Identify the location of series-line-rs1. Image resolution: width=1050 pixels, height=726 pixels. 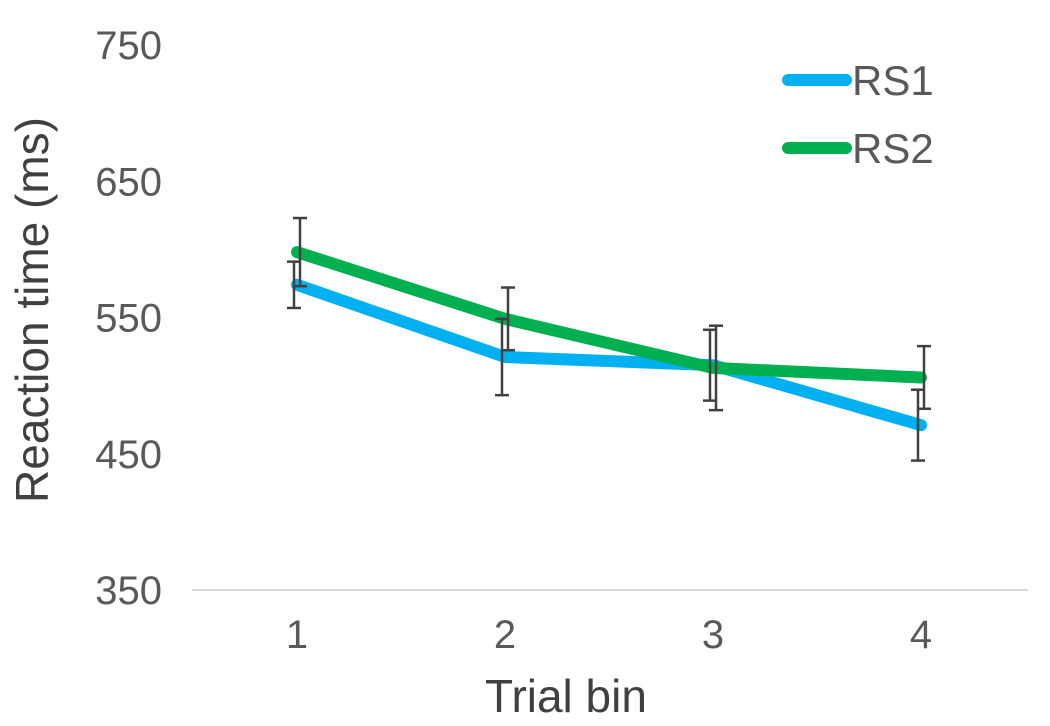
(609, 355).